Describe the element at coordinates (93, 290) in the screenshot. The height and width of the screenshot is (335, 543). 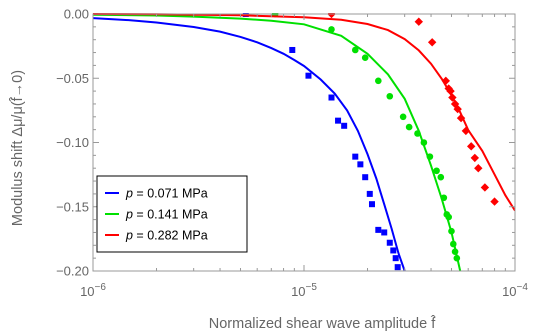
I see `x-tick-label: 10⁻⁶` at that location.